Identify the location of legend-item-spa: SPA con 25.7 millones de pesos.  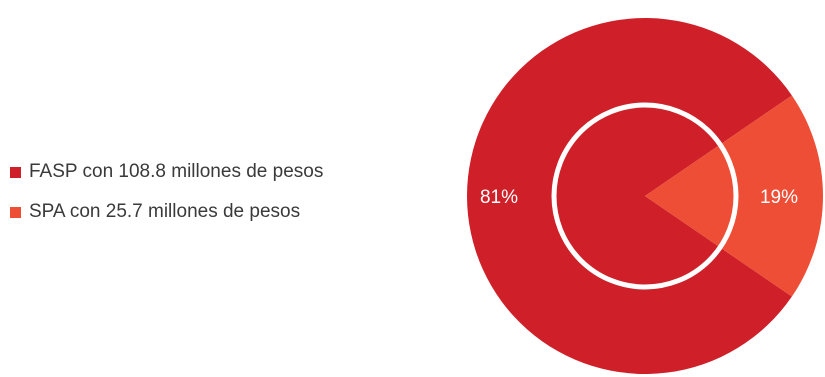
(166, 212).